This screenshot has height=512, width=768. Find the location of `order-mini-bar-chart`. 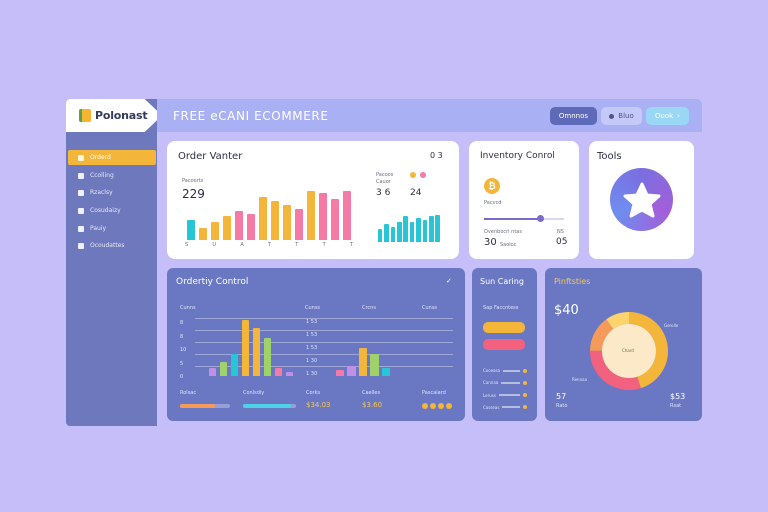

order-mini-bar-chart is located at coordinates (409, 226).